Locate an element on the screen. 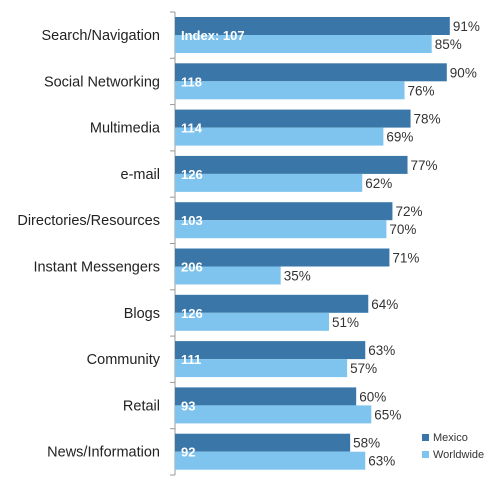 The height and width of the screenshot is (480, 498). value-label-worldwide: 62% is located at coordinates (378, 183).